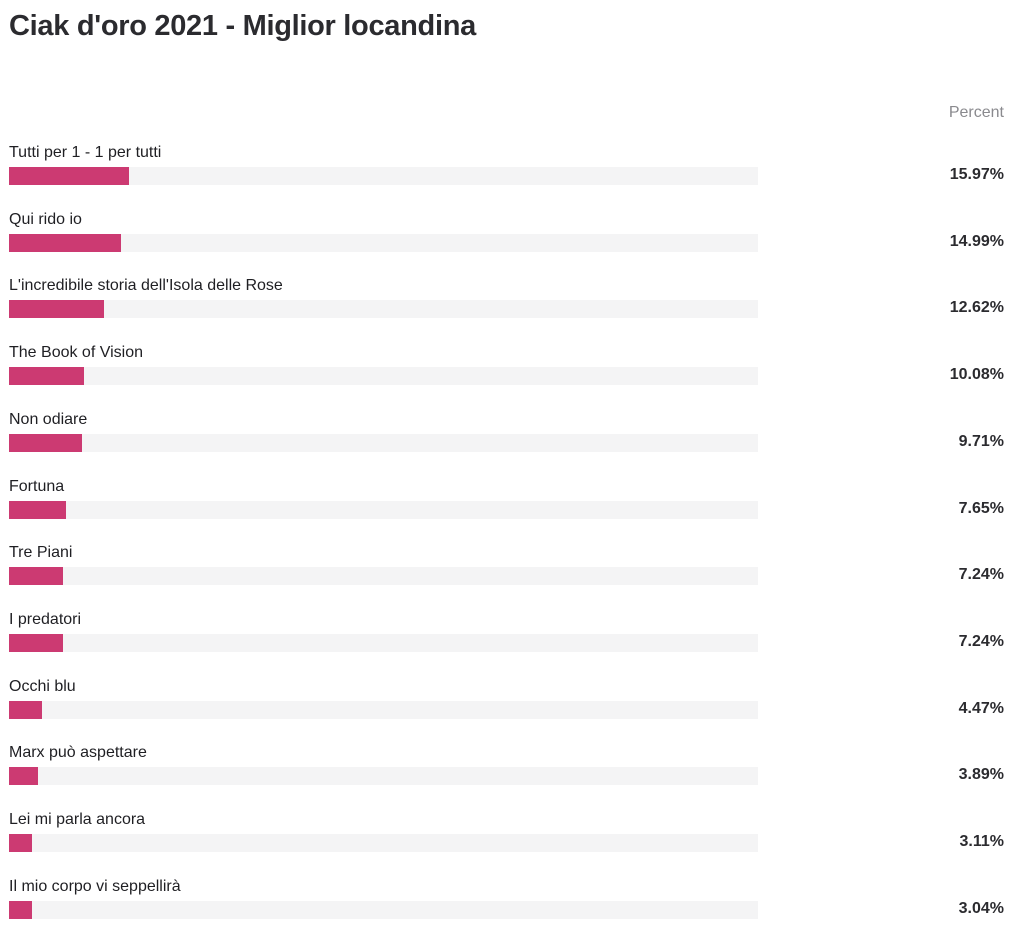 This screenshot has height=947, width=1024. I want to click on category-label: Qui rido io, so click(45, 219).